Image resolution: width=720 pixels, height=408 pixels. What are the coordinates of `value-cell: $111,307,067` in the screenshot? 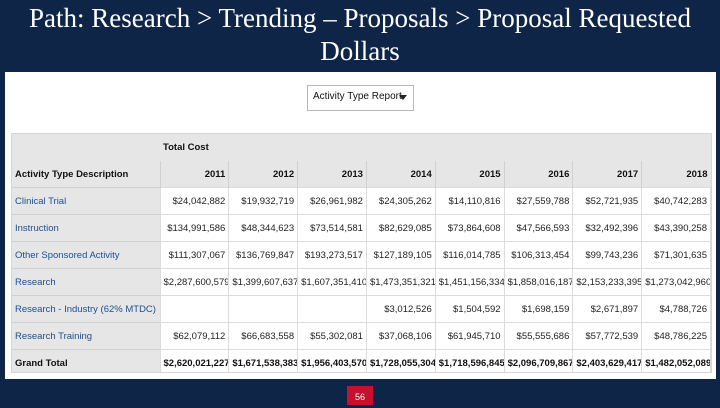 It's located at (194, 255).